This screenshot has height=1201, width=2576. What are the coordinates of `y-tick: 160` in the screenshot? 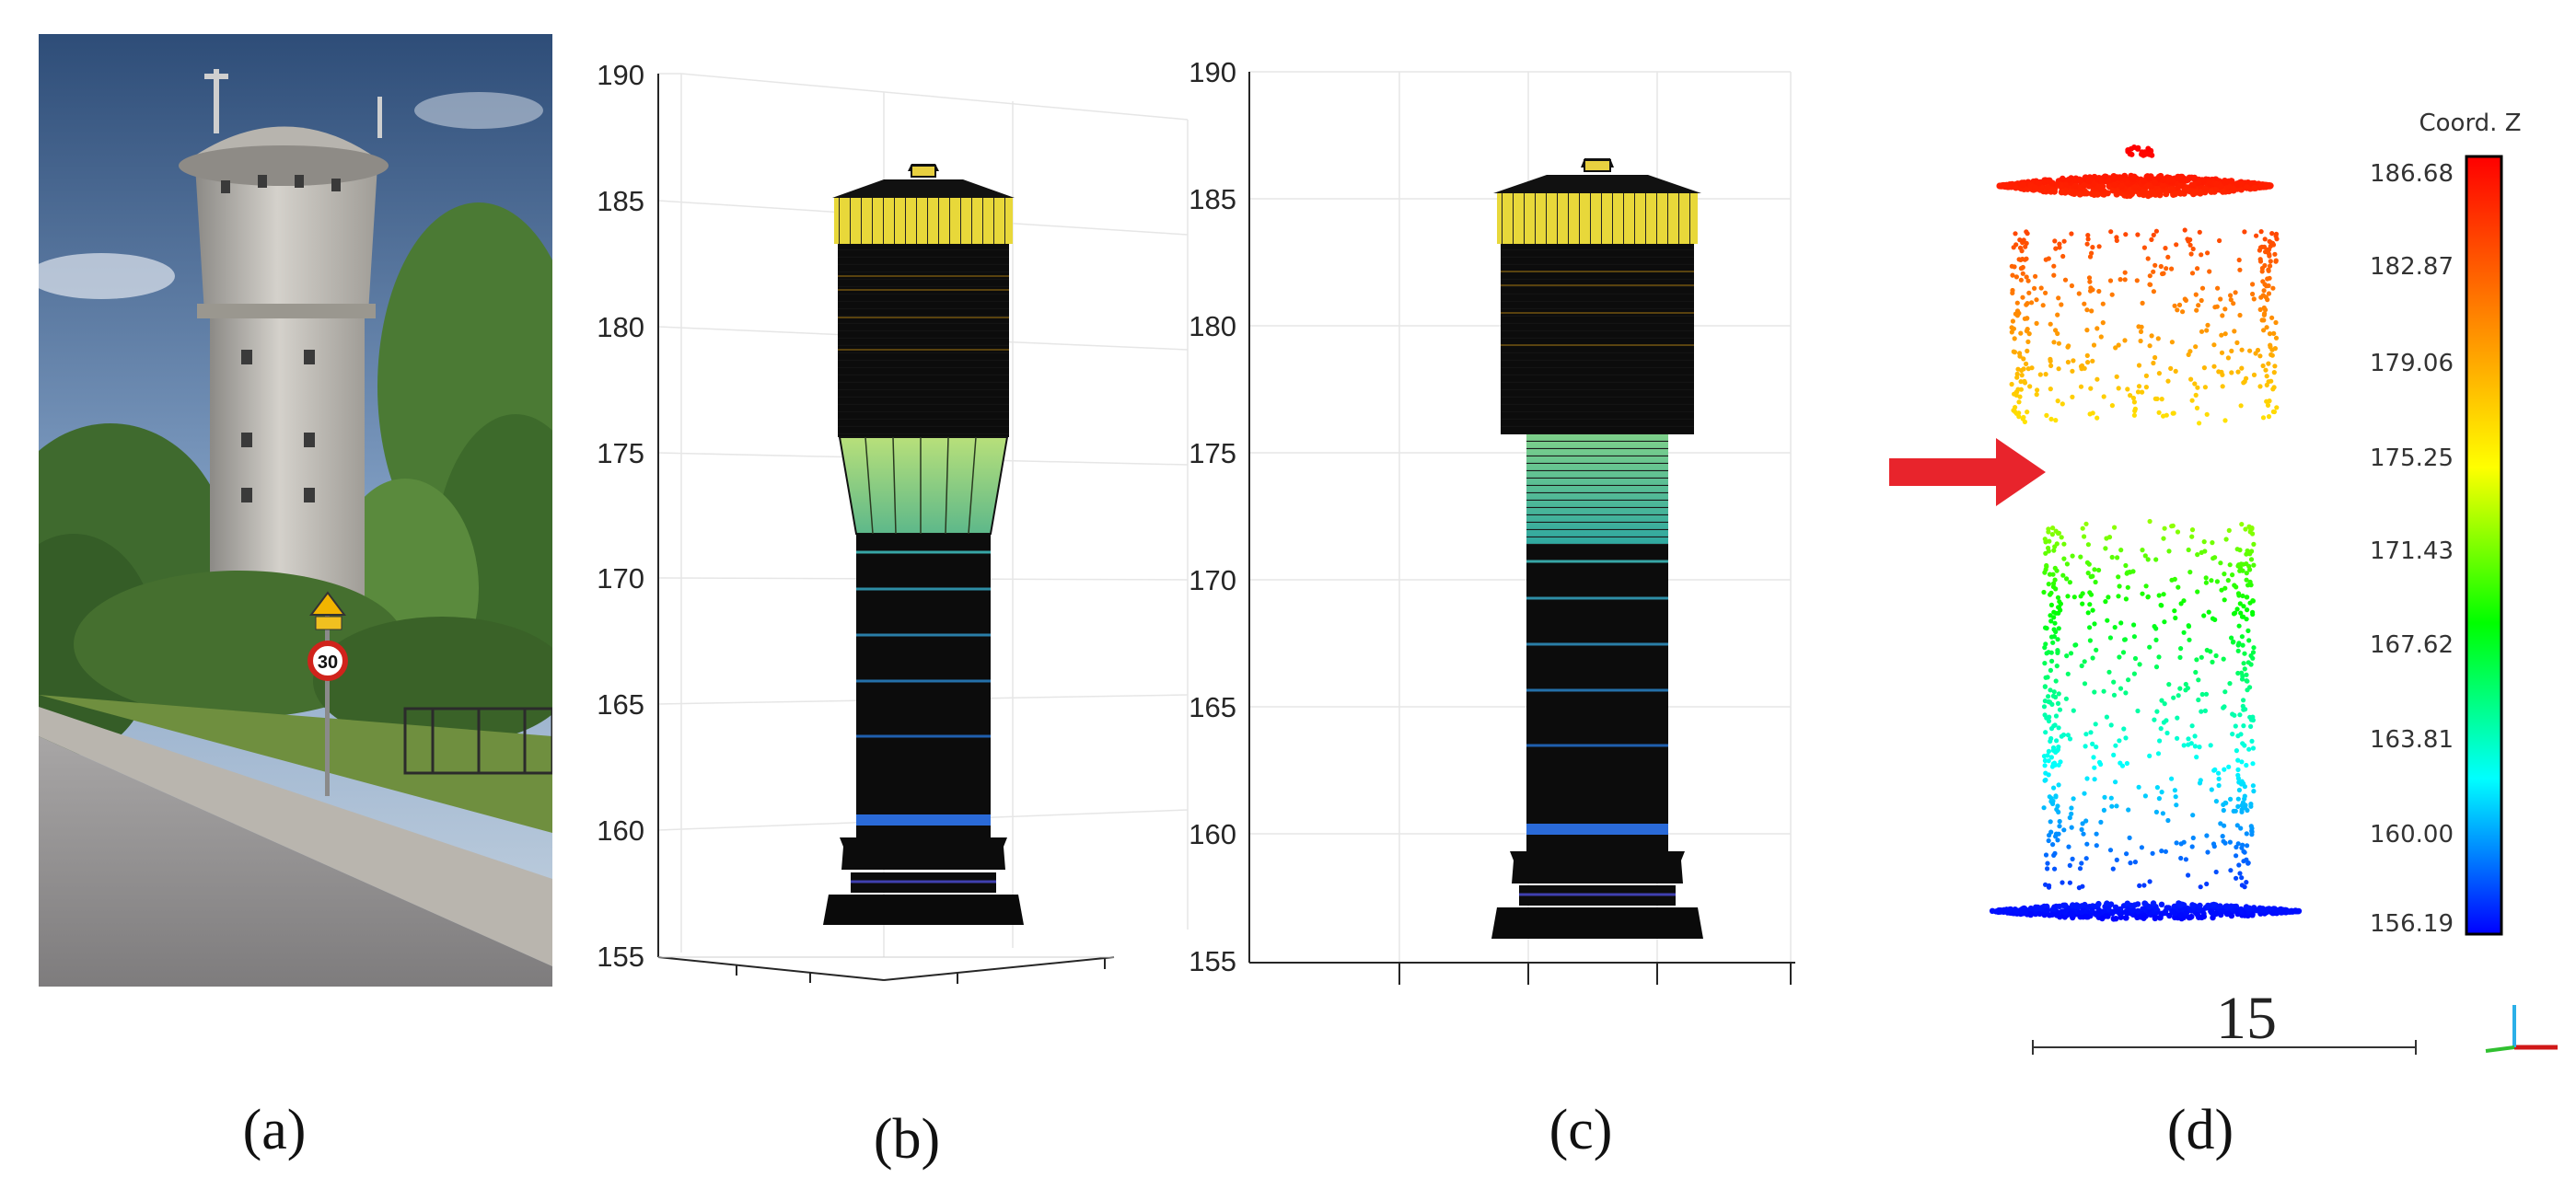 It's located at (1212, 834).